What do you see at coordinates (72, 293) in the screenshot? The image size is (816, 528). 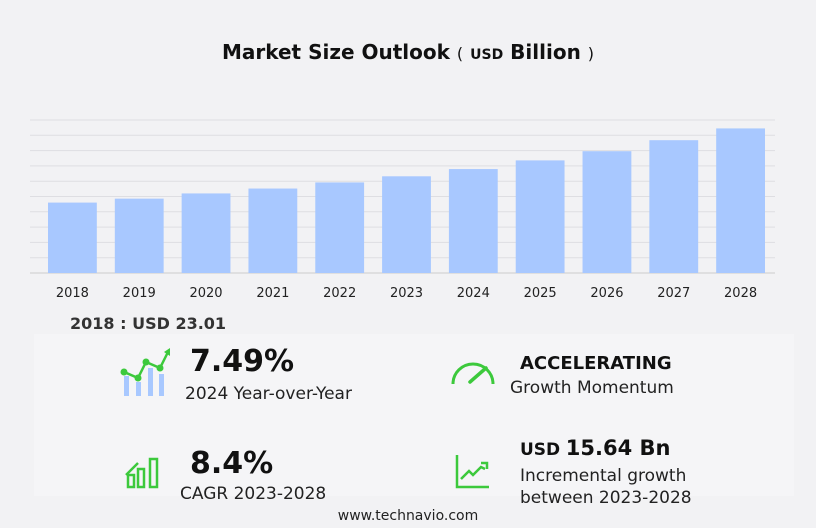 I see `x-tick-label: 2018` at bounding box center [72, 293].